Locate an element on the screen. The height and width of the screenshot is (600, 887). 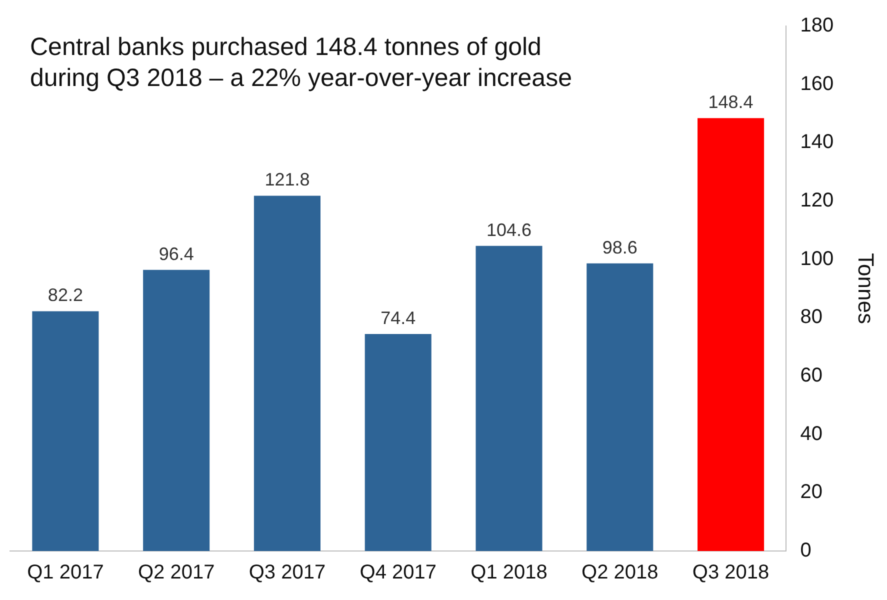
data-label: 82.2 is located at coordinates (65, 295).